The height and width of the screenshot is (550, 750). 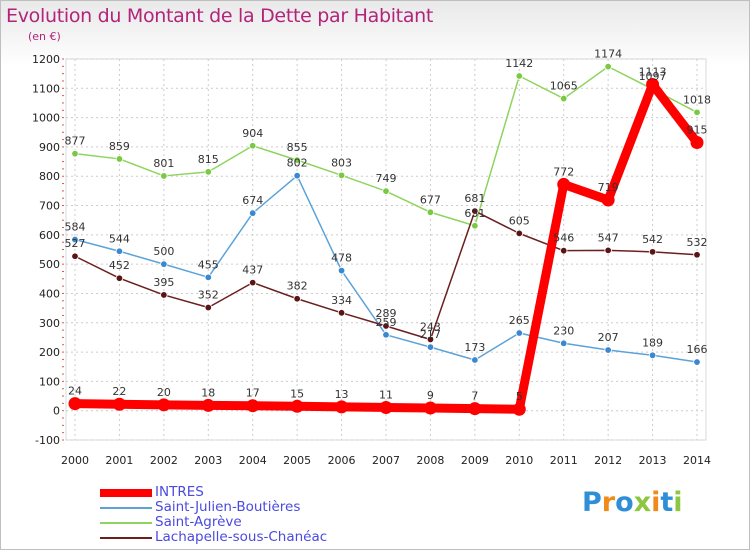 What do you see at coordinates (386, 313) in the screenshot?
I see `data-label: 289` at bounding box center [386, 313].